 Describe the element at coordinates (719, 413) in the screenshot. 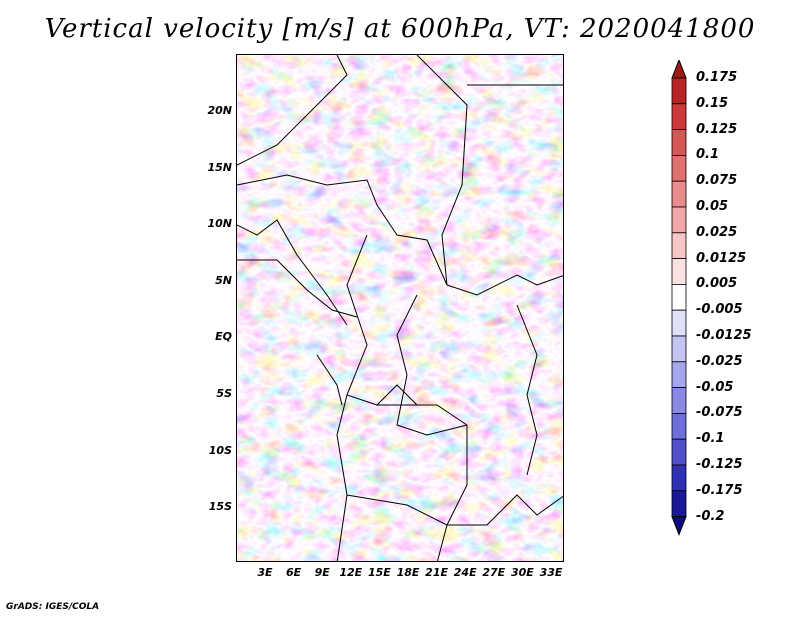

I see `colorbar-tick-label: -0.075` at that location.